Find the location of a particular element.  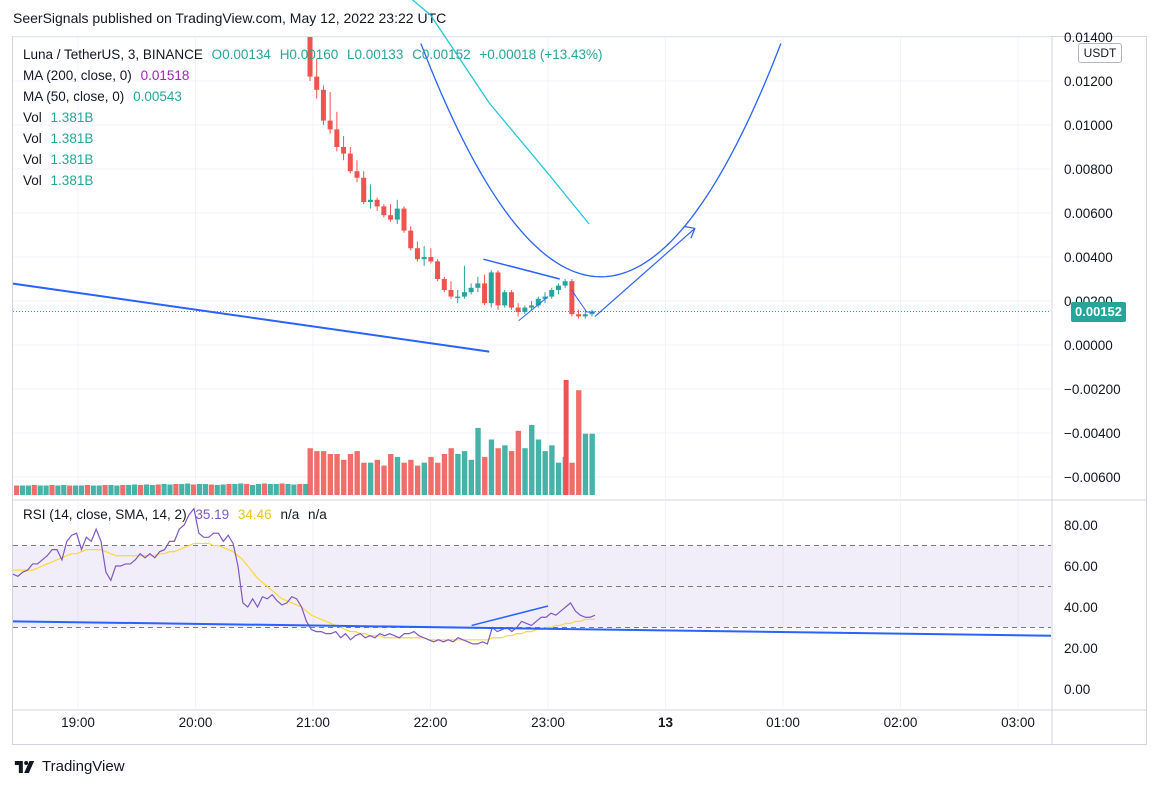

footer: TradingView is located at coordinates (69, 766).